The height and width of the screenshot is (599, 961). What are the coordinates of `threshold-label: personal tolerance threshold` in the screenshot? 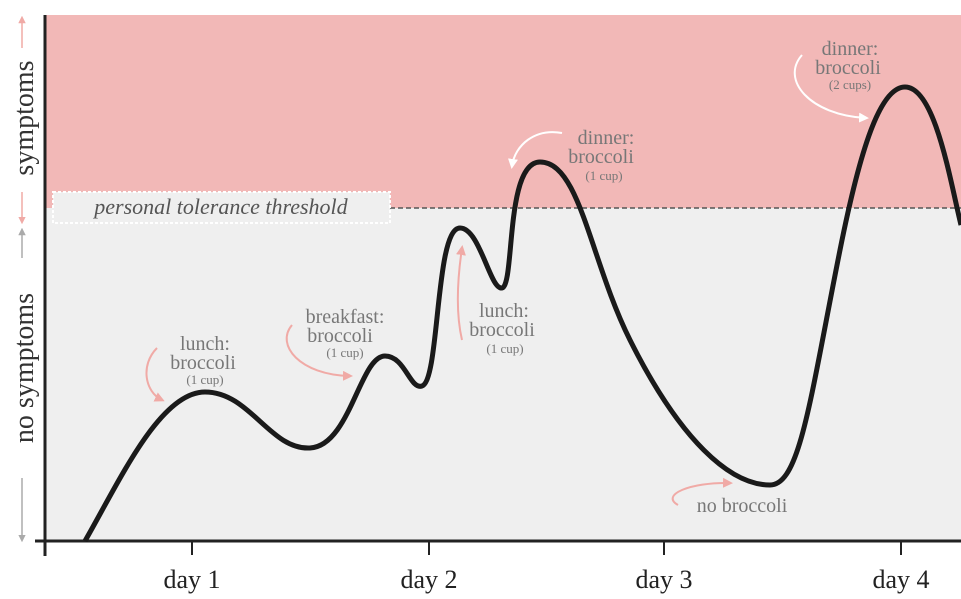 It's located at (220, 206).